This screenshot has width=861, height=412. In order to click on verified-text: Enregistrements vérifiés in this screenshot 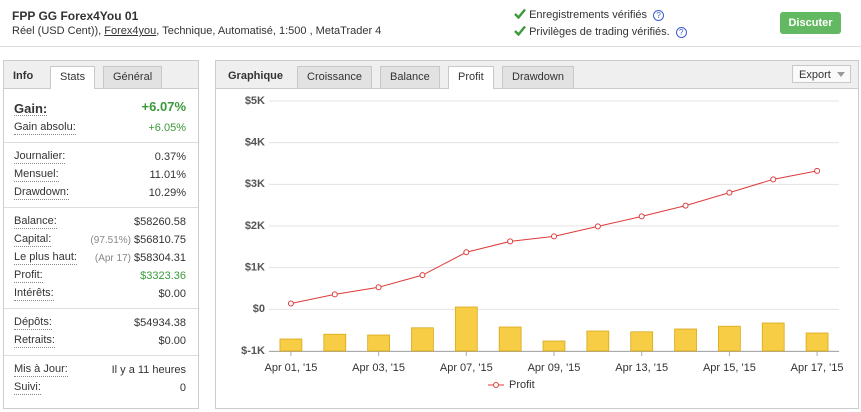, I will do `click(588, 15)`.